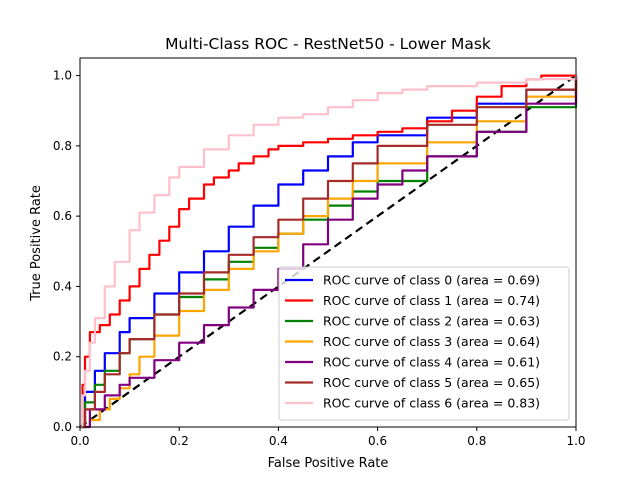  What do you see at coordinates (179, 441) in the screenshot?
I see `x-tick-label: 0.2` at bounding box center [179, 441].